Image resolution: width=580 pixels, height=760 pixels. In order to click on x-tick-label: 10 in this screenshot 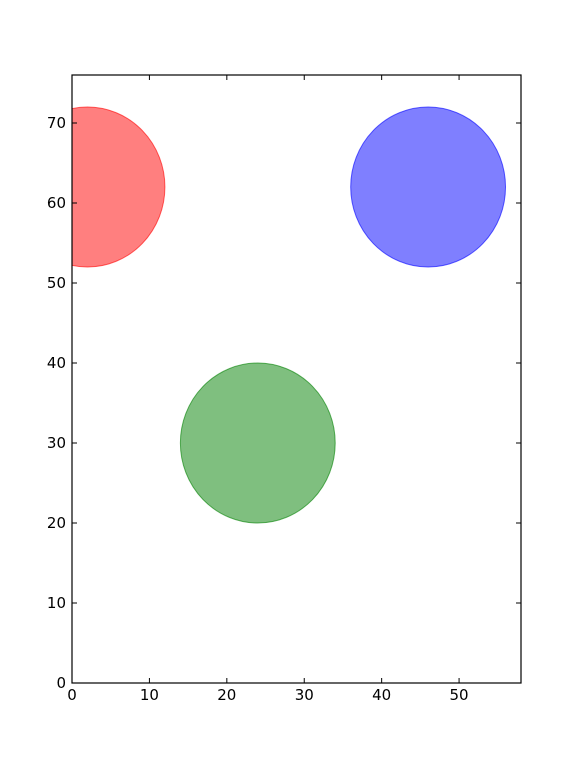, I will do `click(149, 695)`.